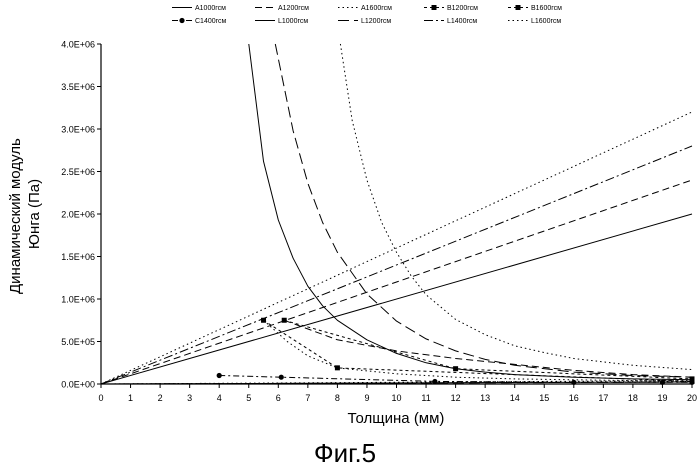 This screenshot has width=700, height=476. I want to click on y-tick-label: 4.0E+06, so click(78, 45).